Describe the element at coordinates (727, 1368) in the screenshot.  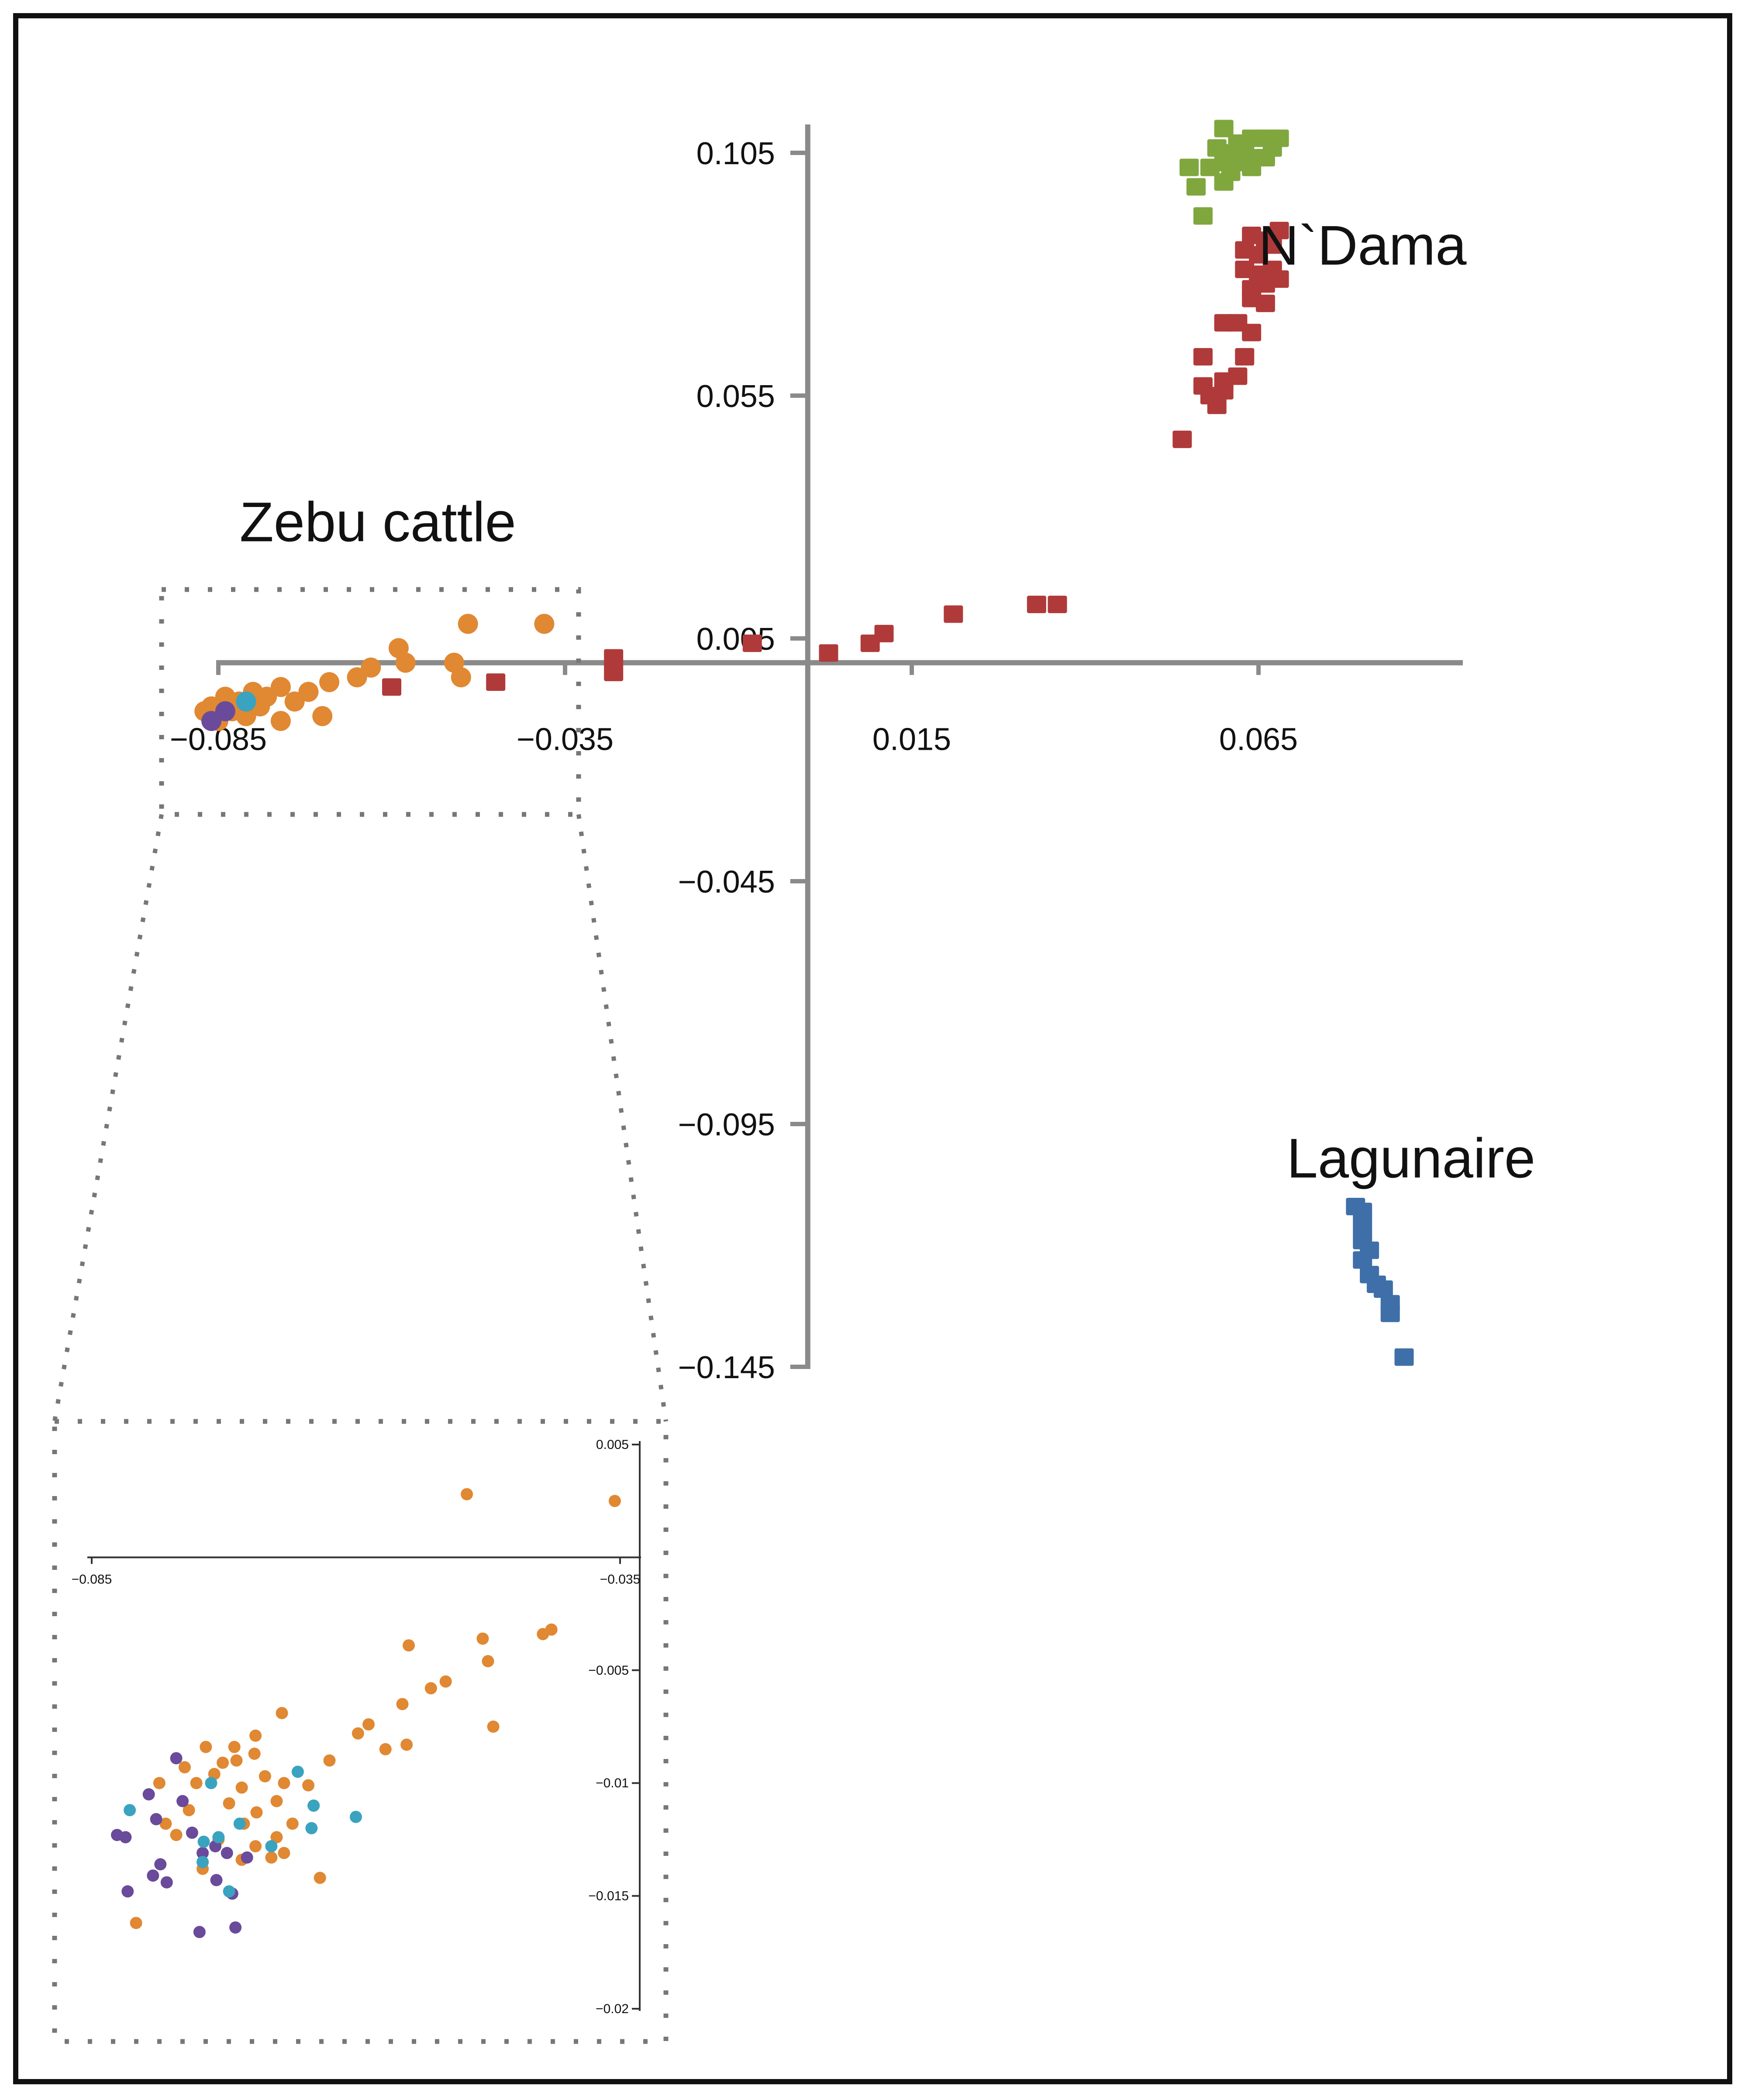
I see `y-tick-label: −0.145` at that location.